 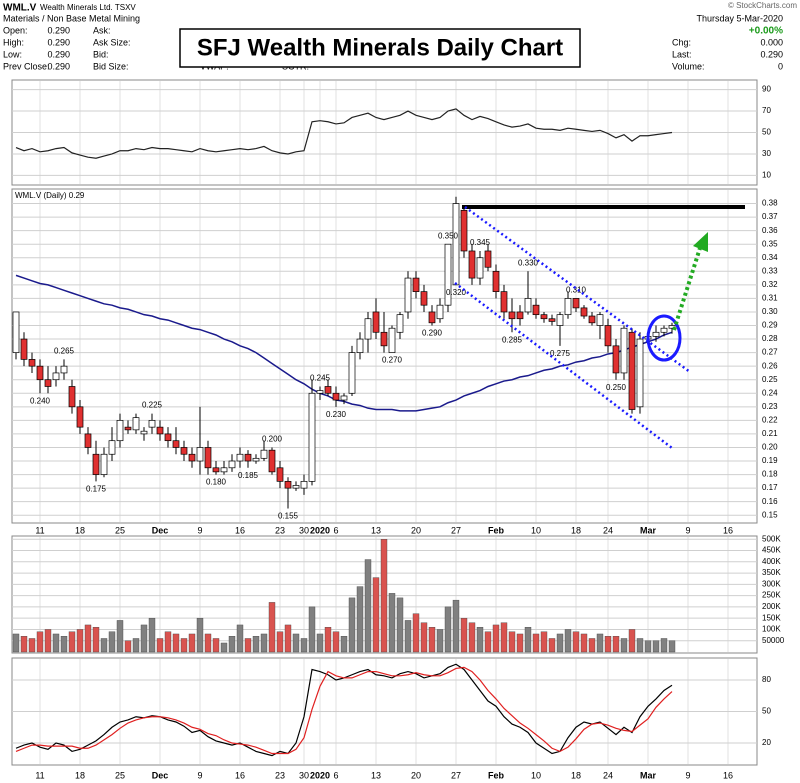 I want to click on y-tick-label: 50000, so click(x=773, y=640).